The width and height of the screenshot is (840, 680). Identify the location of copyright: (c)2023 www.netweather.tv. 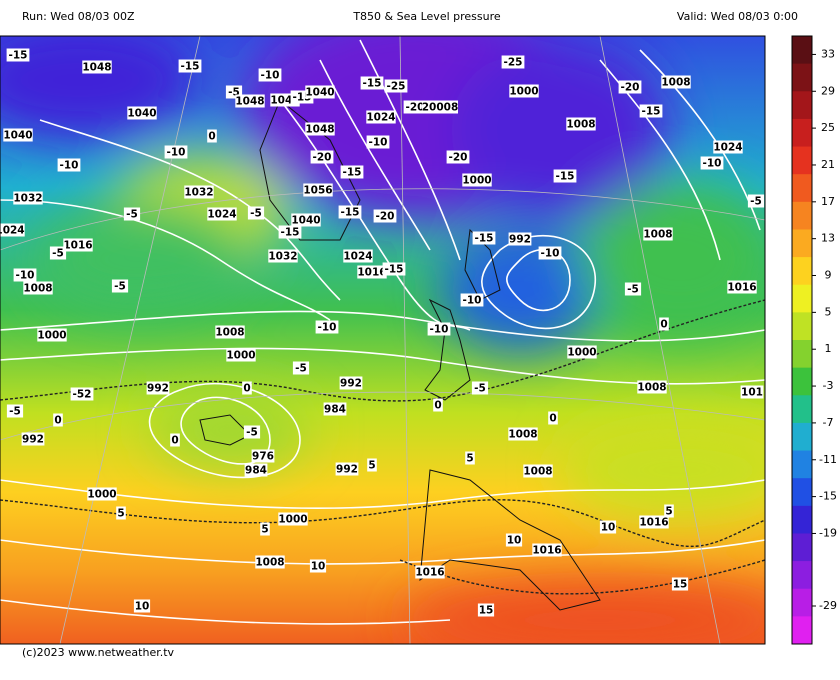
(98, 652).